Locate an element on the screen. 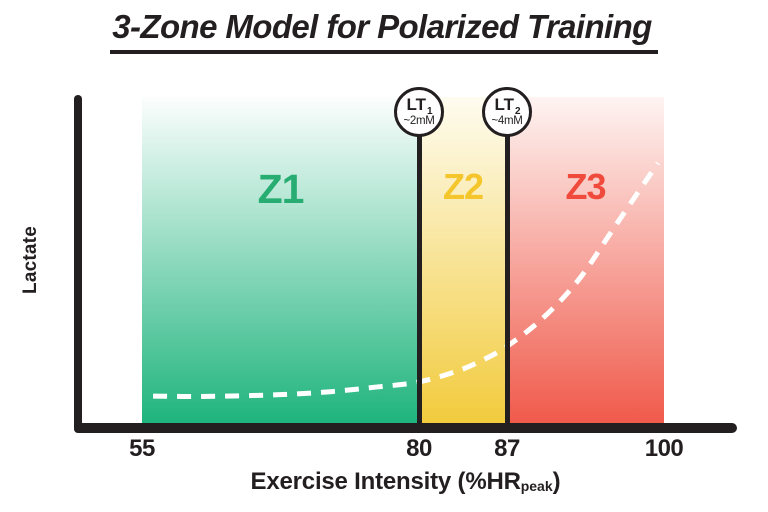  x-tick-100: 100 is located at coordinates (664, 448).